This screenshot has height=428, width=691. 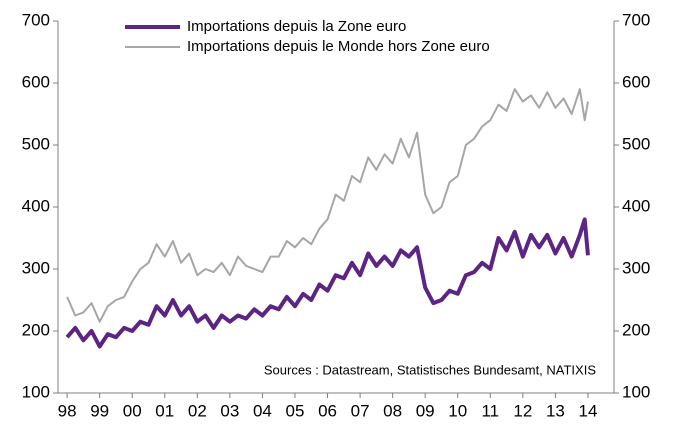 What do you see at coordinates (36, 205) in the screenshot?
I see `y-tick-label: 400` at bounding box center [36, 205].